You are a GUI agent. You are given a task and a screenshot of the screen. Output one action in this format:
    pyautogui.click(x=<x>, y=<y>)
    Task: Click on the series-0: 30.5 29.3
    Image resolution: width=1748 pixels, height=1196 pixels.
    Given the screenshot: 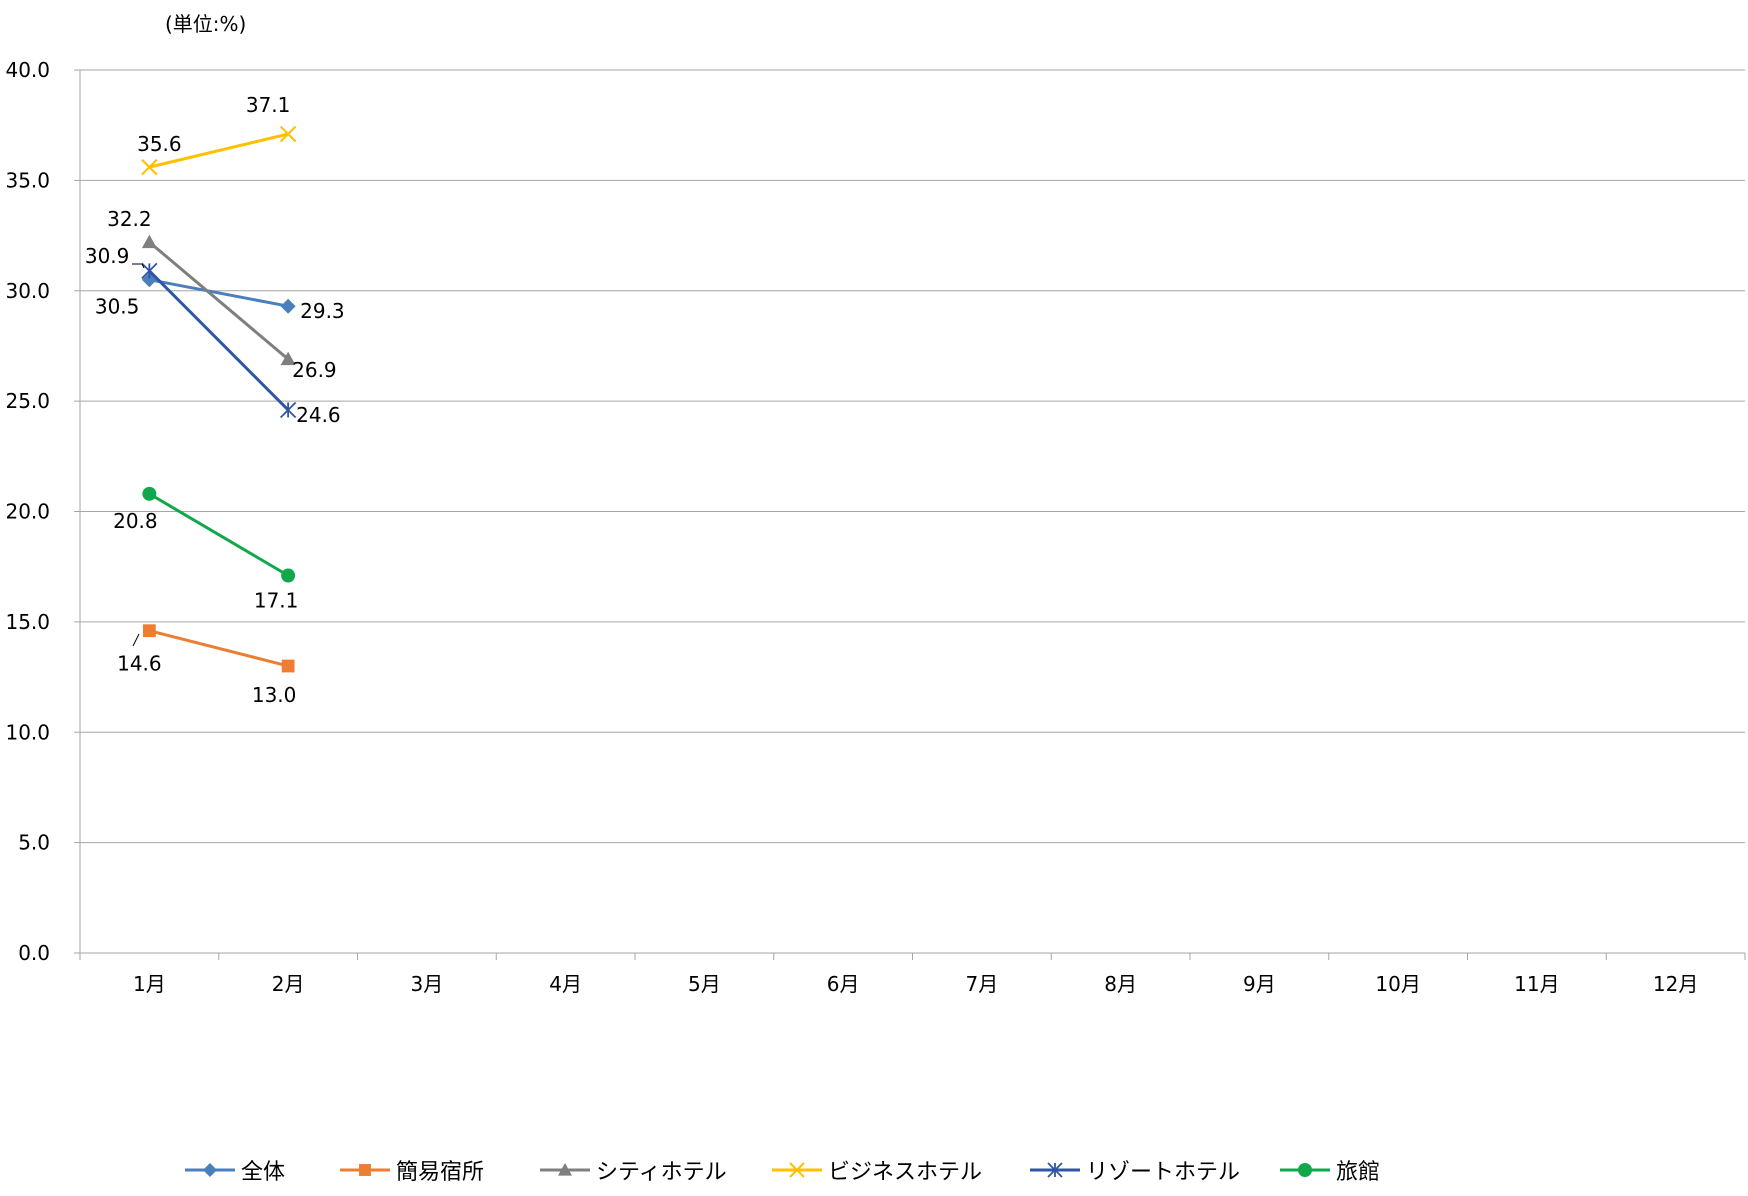 What is the action you would take?
    pyautogui.click(x=220, y=297)
    